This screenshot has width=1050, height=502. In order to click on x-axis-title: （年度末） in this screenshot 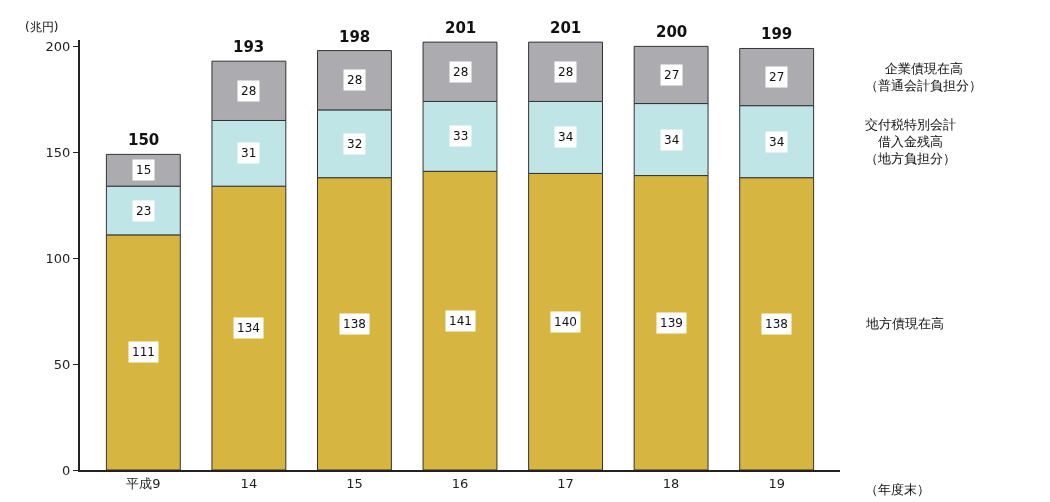, I will do `click(897, 489)`.